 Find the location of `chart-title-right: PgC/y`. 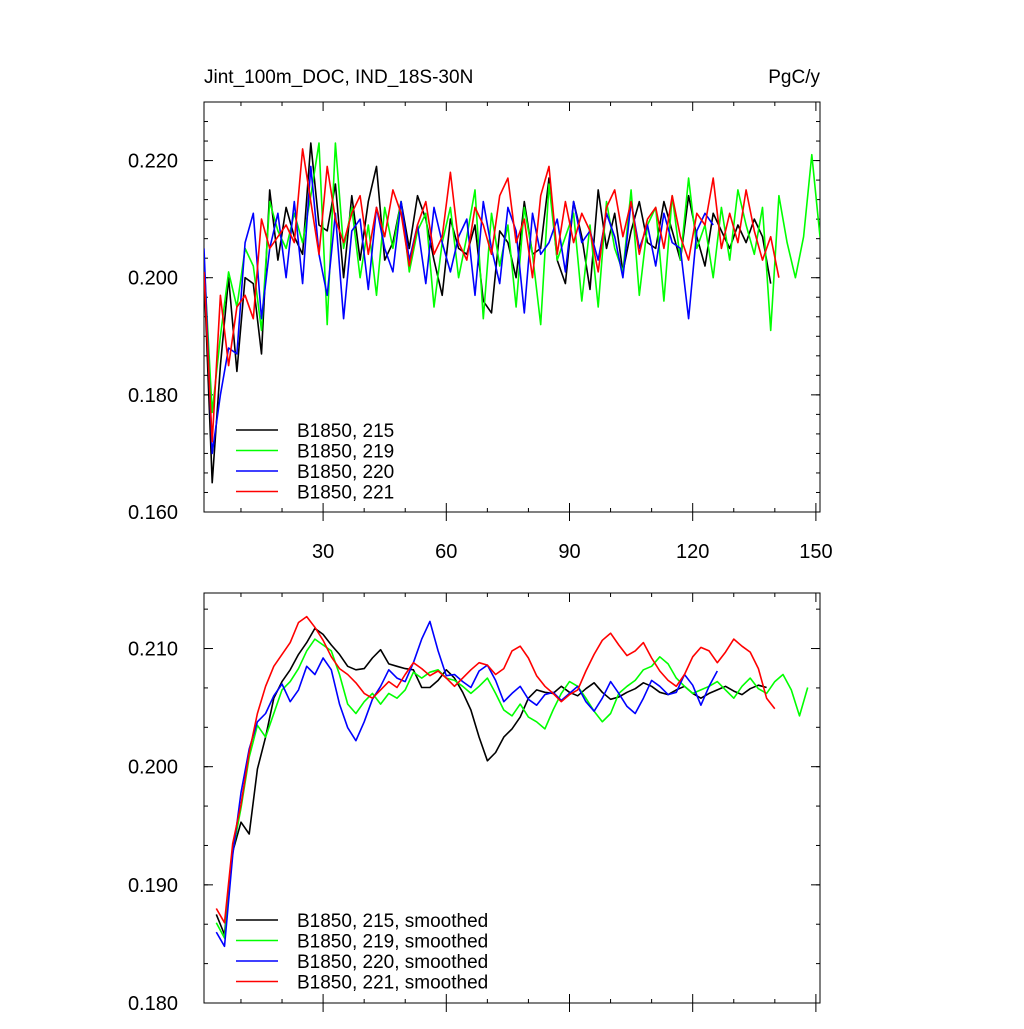

chart-title-right: PgC/y is located at coordinates (794, 77).